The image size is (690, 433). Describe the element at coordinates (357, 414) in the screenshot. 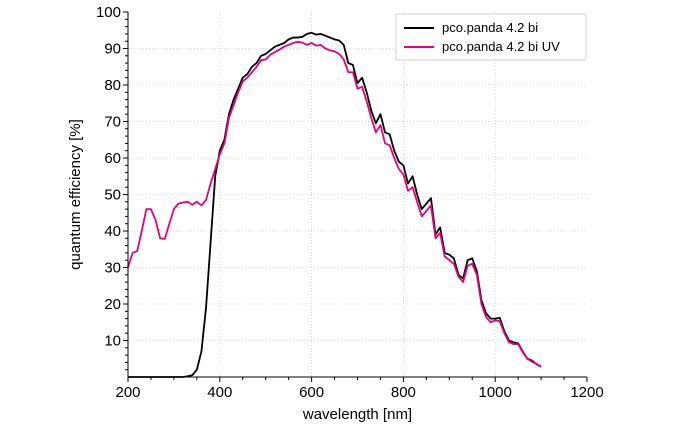

I see `x-axis-title: wavelength [nm]` at that location.